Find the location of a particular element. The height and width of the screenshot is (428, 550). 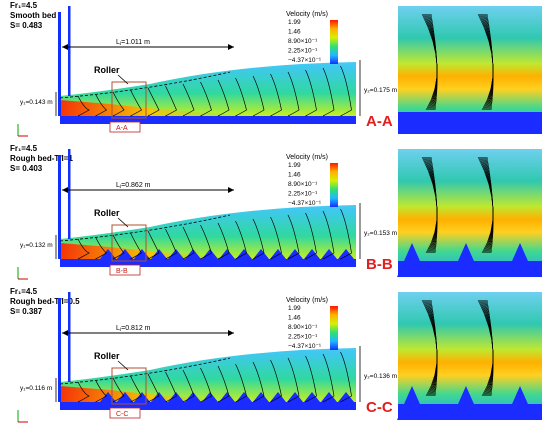

y2-label: y₂=0.175 m is located at coordinates (380, 90).